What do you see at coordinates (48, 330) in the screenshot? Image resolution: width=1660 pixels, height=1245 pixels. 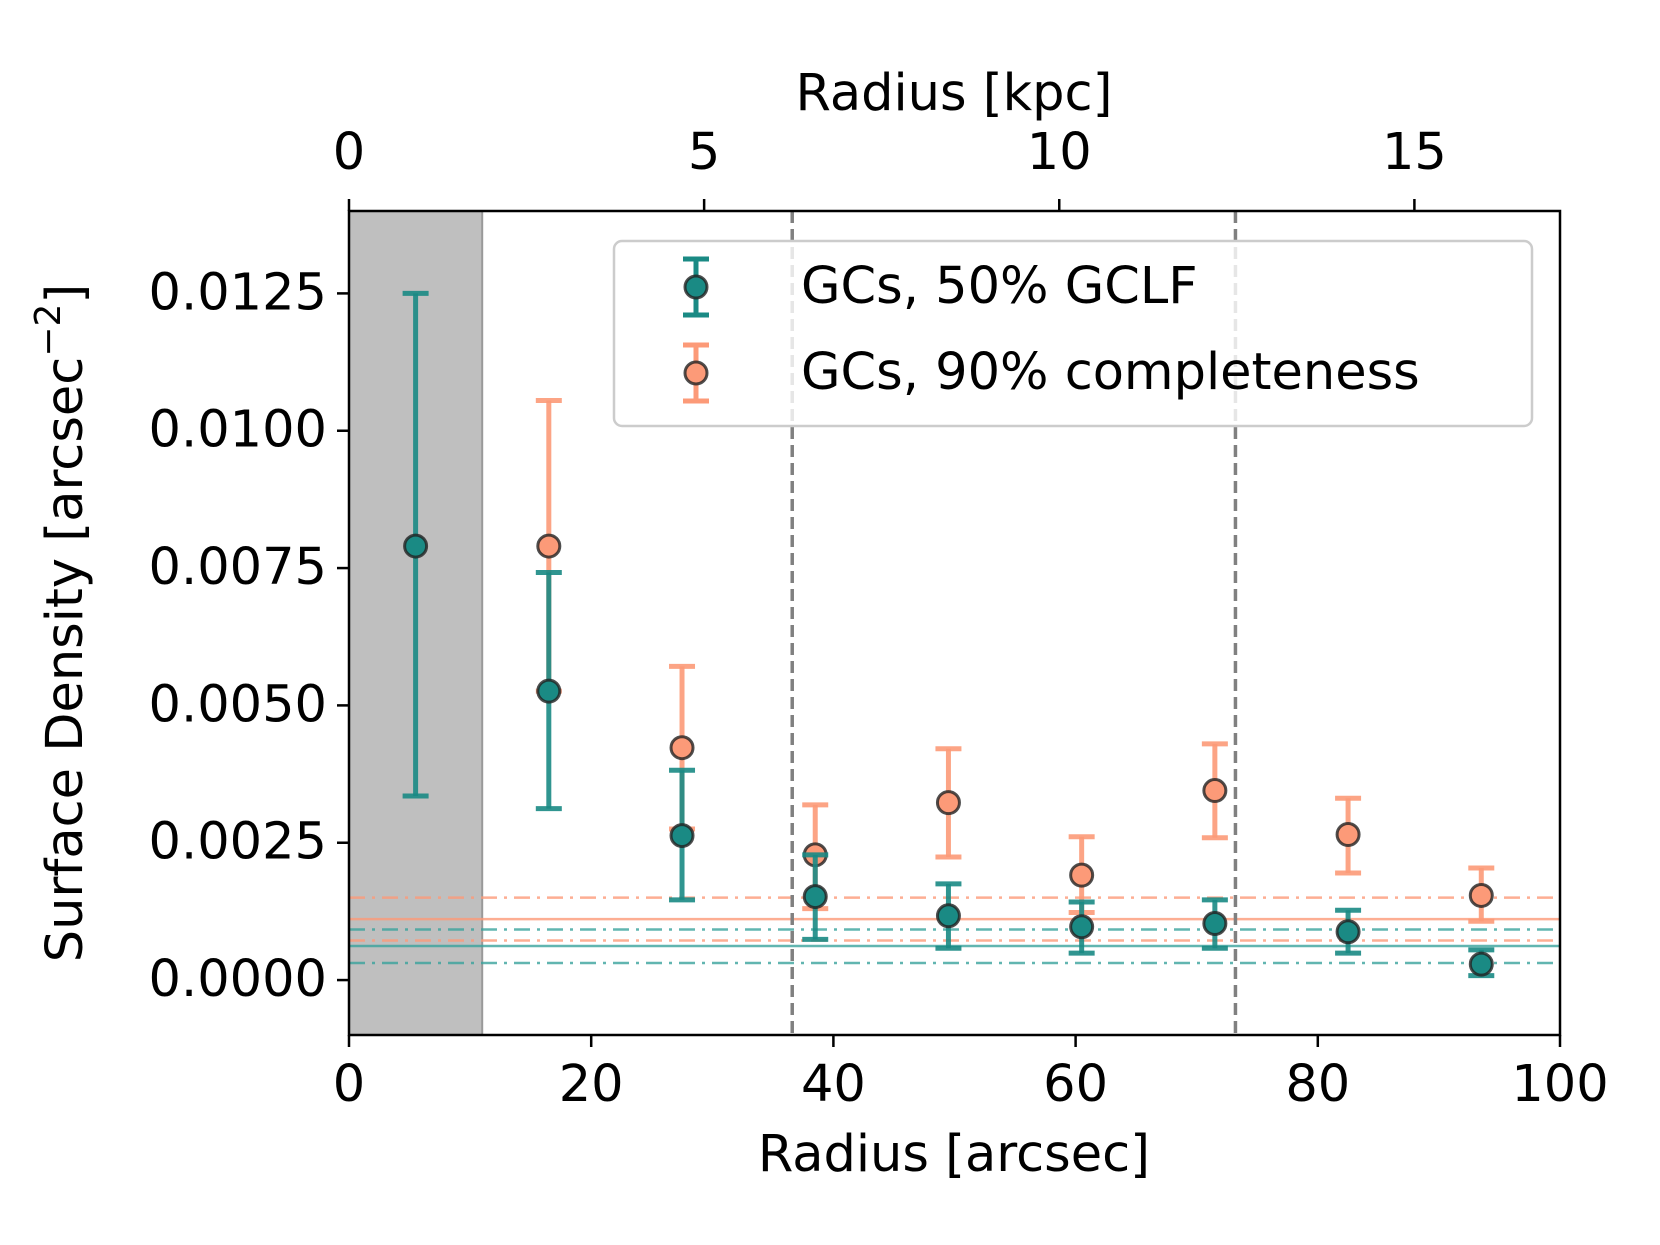 I see `y-axis-label-sup: −2` at bounding box center [48, 330].